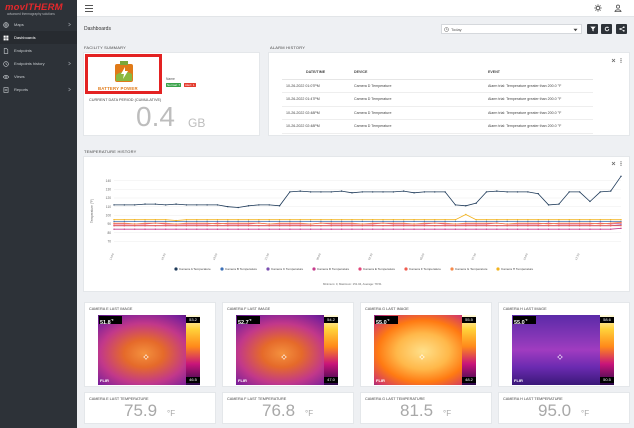  I want to click on cell-device: Camera D Temperature, so click(421, 126).